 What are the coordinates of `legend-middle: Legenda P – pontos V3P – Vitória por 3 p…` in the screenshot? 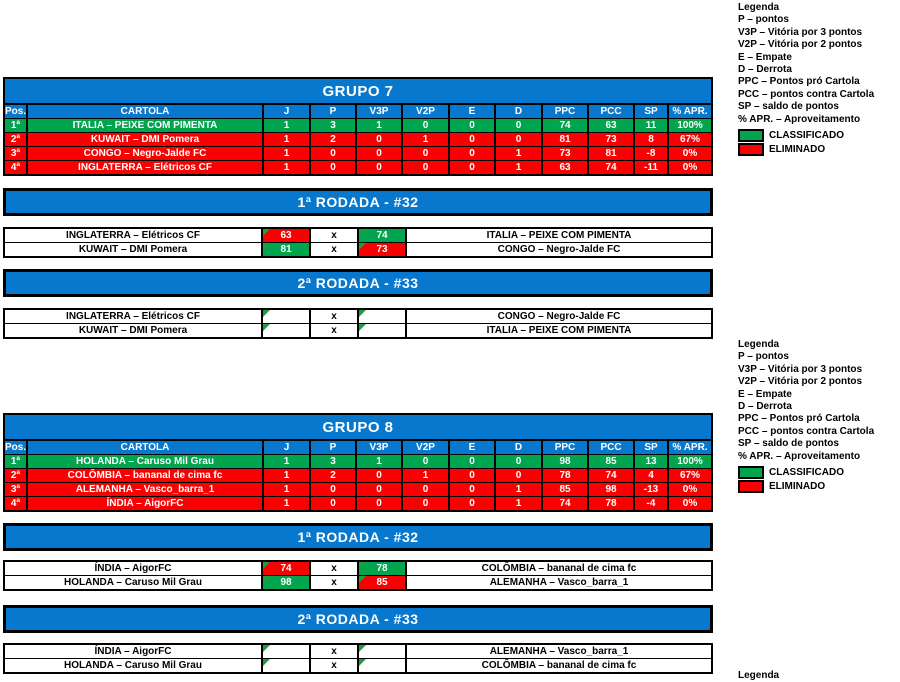 It's located at (818, 416).